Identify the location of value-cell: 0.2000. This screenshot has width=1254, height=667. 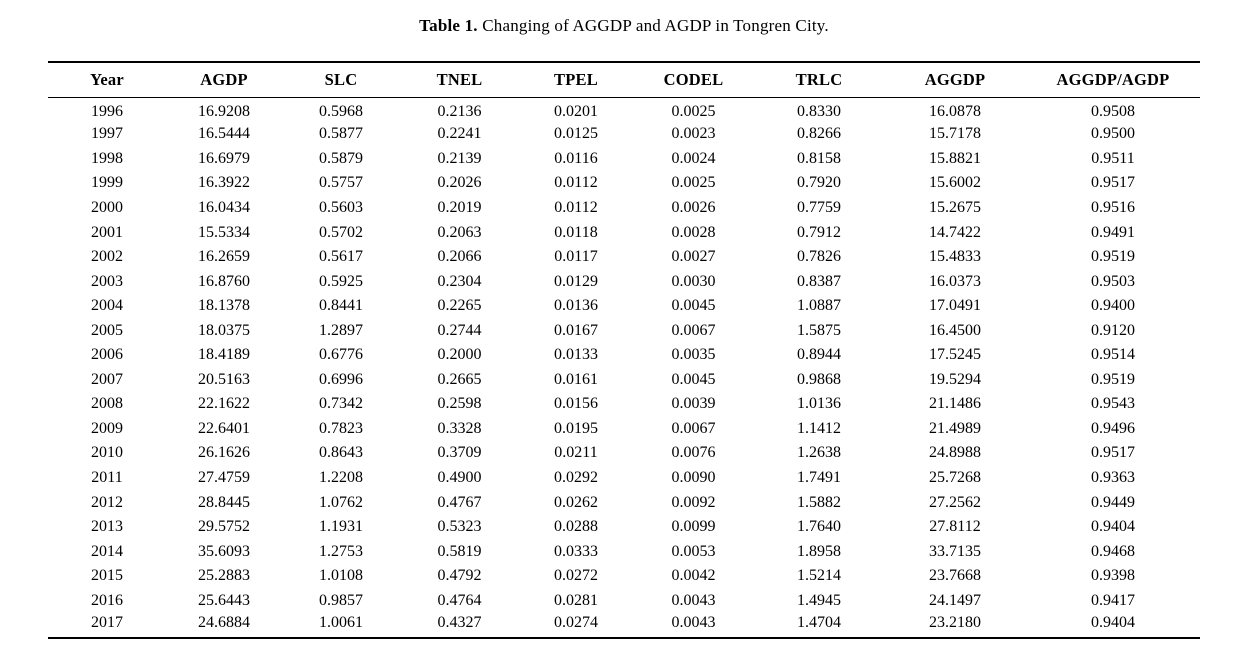
(459, 355).